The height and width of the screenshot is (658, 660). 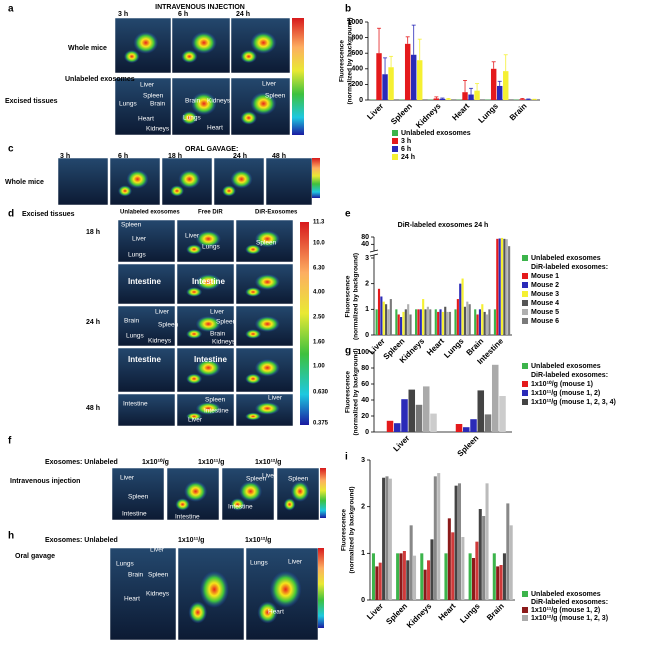 What do you see at coordinates (367, 432) in the screenshot?
I see `y-tick-label: 0` at bounding box center [367, 432].